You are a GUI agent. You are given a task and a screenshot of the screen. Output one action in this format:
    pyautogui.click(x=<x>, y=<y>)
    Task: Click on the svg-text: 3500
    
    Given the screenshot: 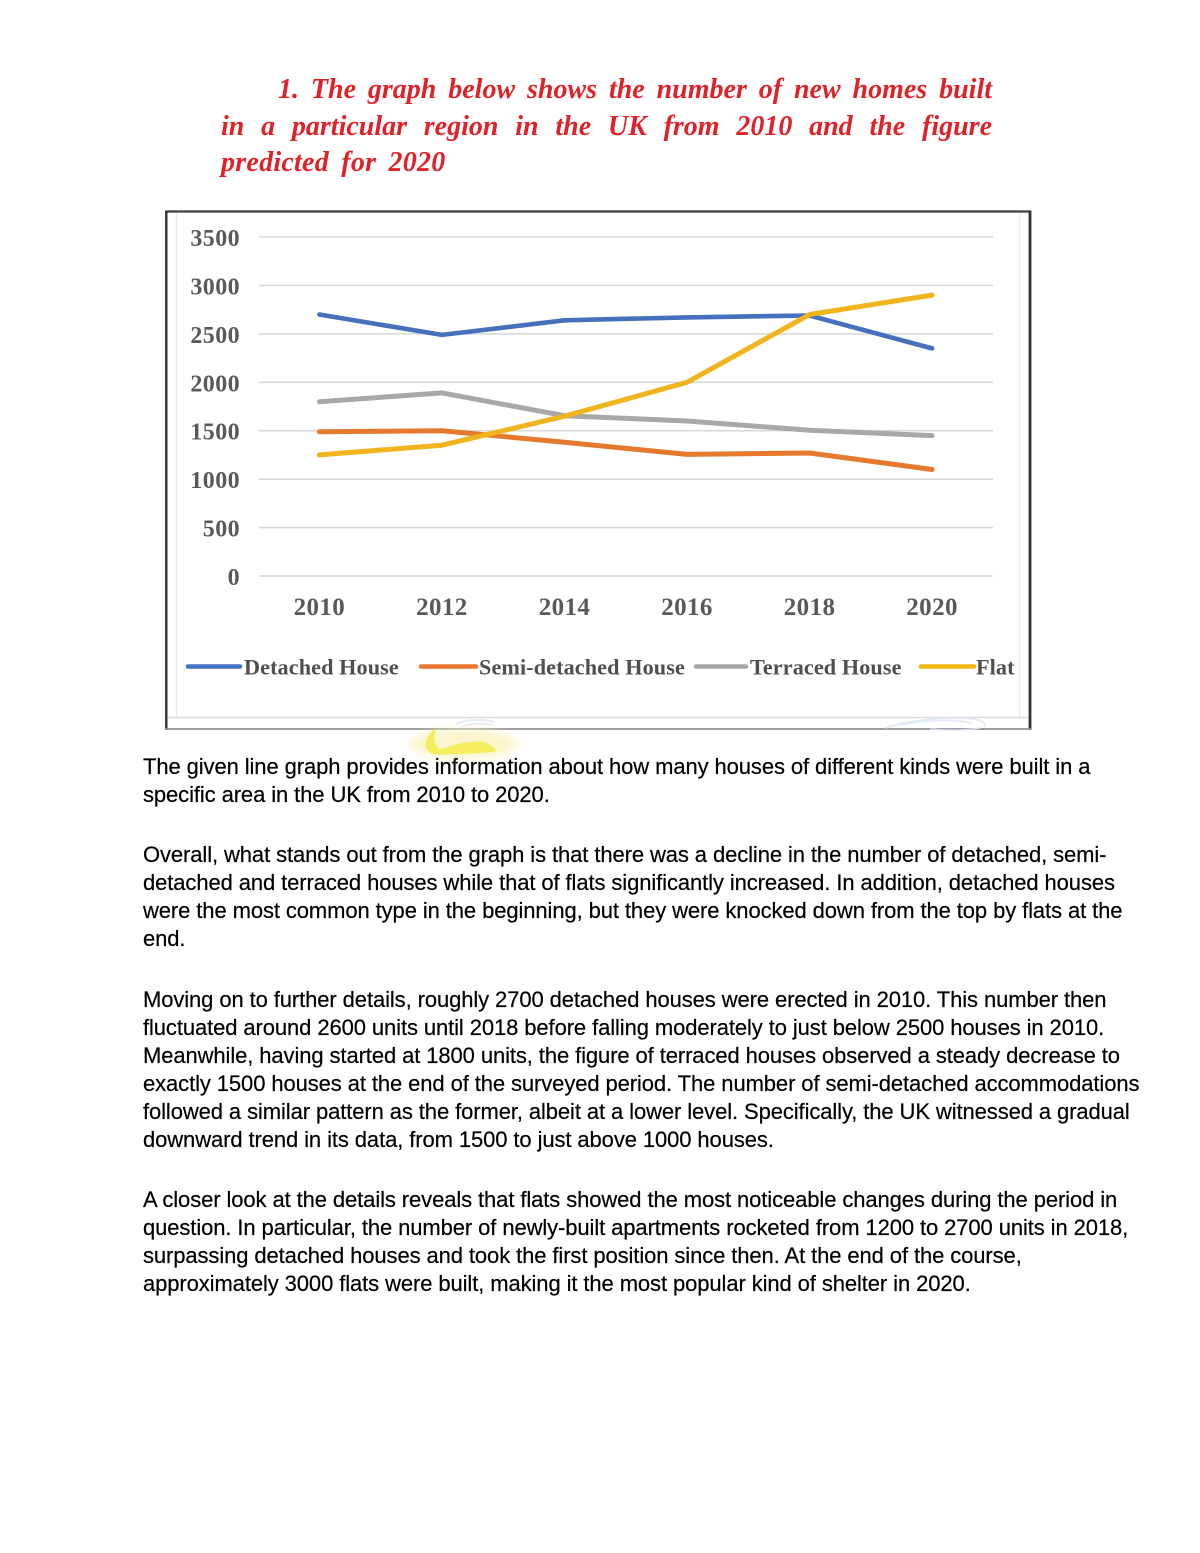 What is the action you would take?
    pyautogui.click(x=215, y=239)
    